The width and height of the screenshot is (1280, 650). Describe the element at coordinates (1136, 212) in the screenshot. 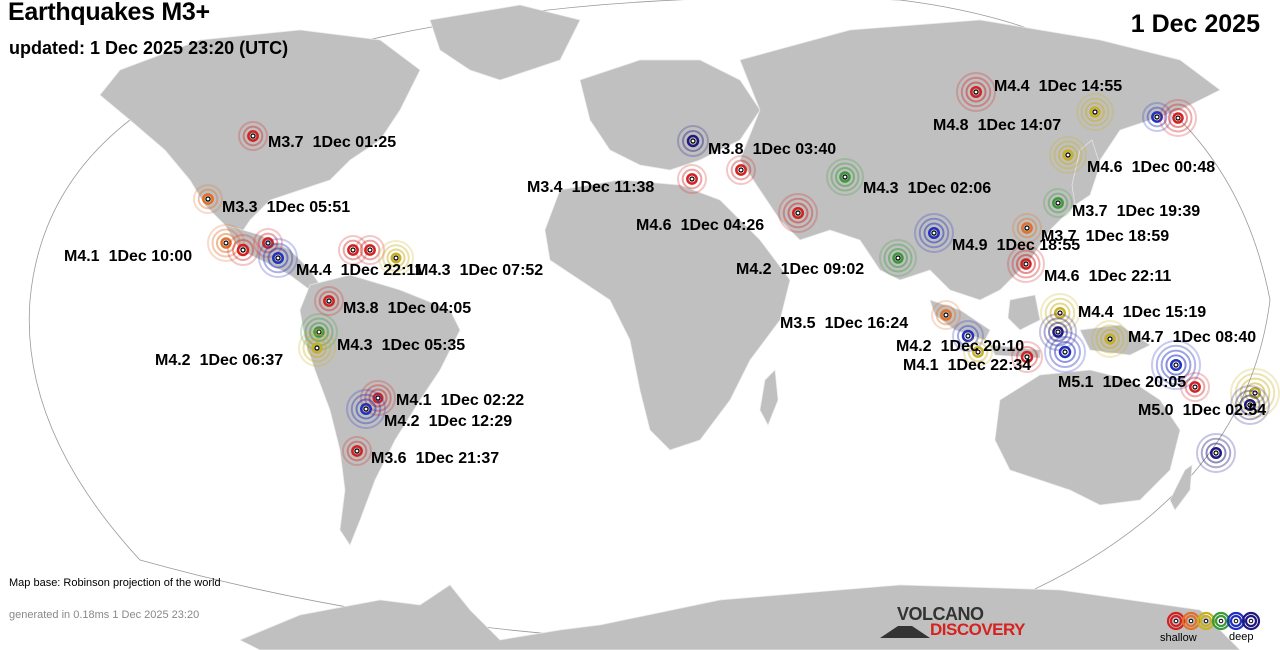

I see `earthquake-label: M3.7 1Dec 19:39` at that location.